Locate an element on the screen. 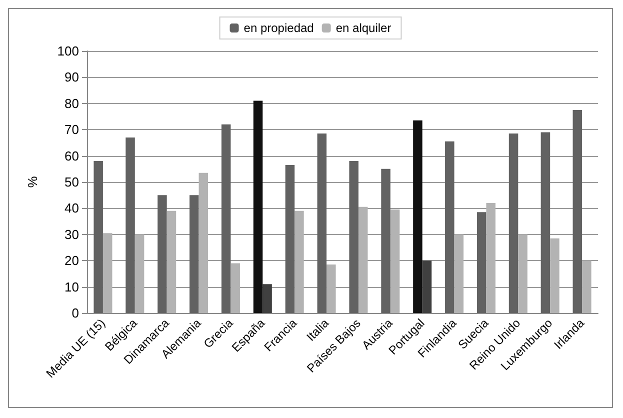 This screenshot has width=623, height=418. y-tick-label: 30 is located at coordinates (71, 234).